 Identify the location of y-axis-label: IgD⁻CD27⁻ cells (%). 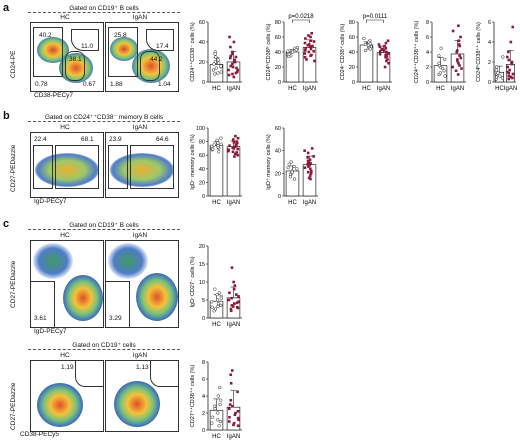
(193, 281).